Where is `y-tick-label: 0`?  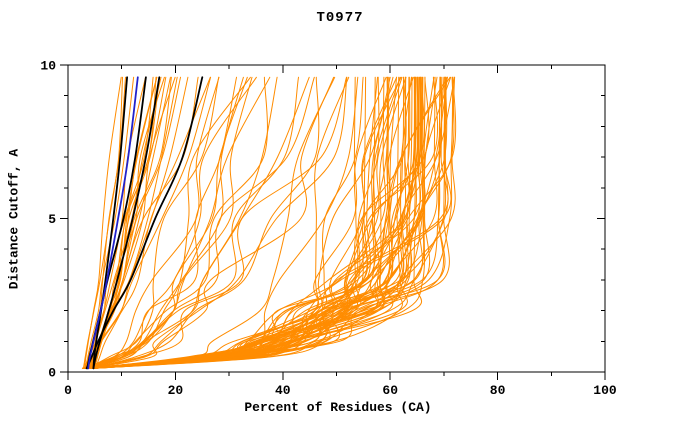 y-tick-label: 0 is located at coordinates (52, 373).